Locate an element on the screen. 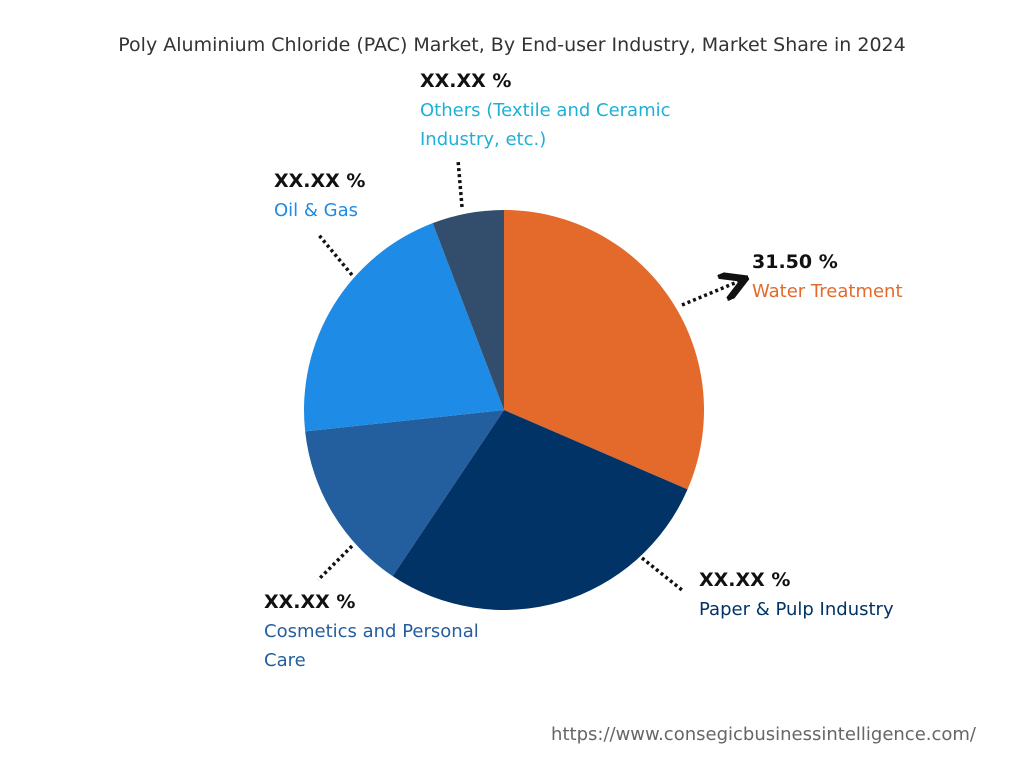  category-label: Paper & Pulp Industry is located at coordinates (796, 609).